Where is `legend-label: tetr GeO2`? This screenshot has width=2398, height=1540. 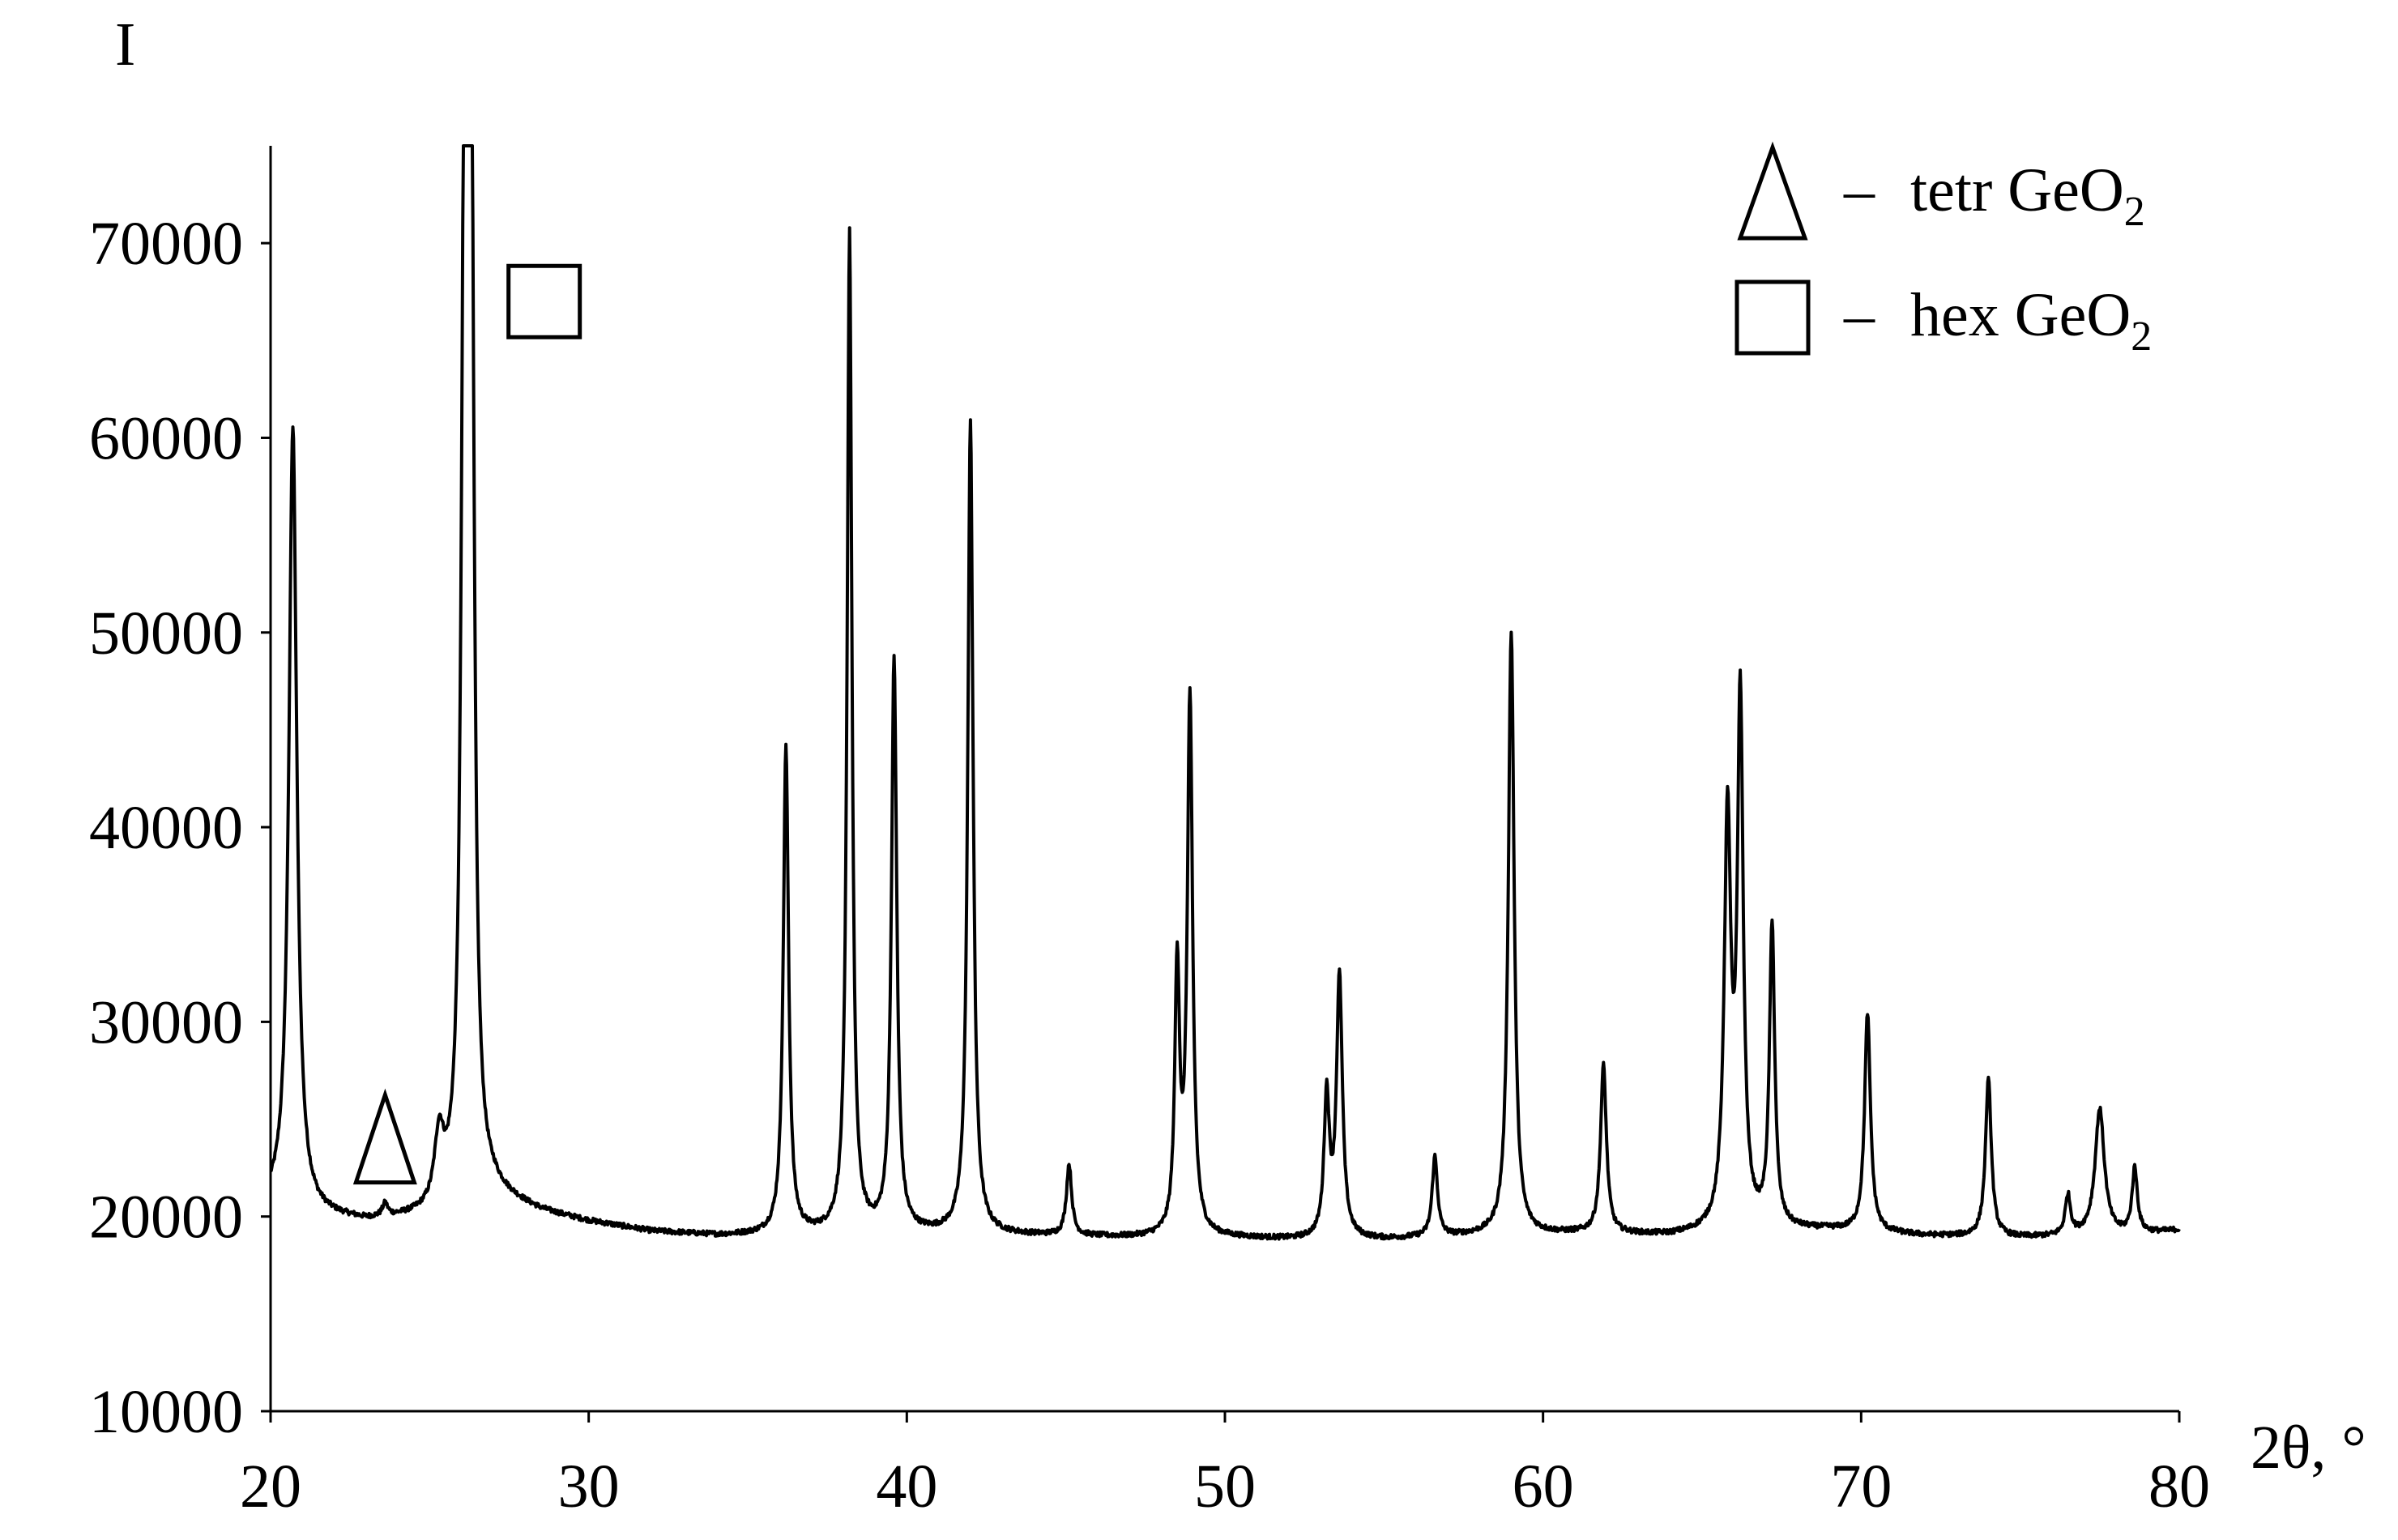 legend-label: tetr GeO2 is located at coordinates (2027, 196).